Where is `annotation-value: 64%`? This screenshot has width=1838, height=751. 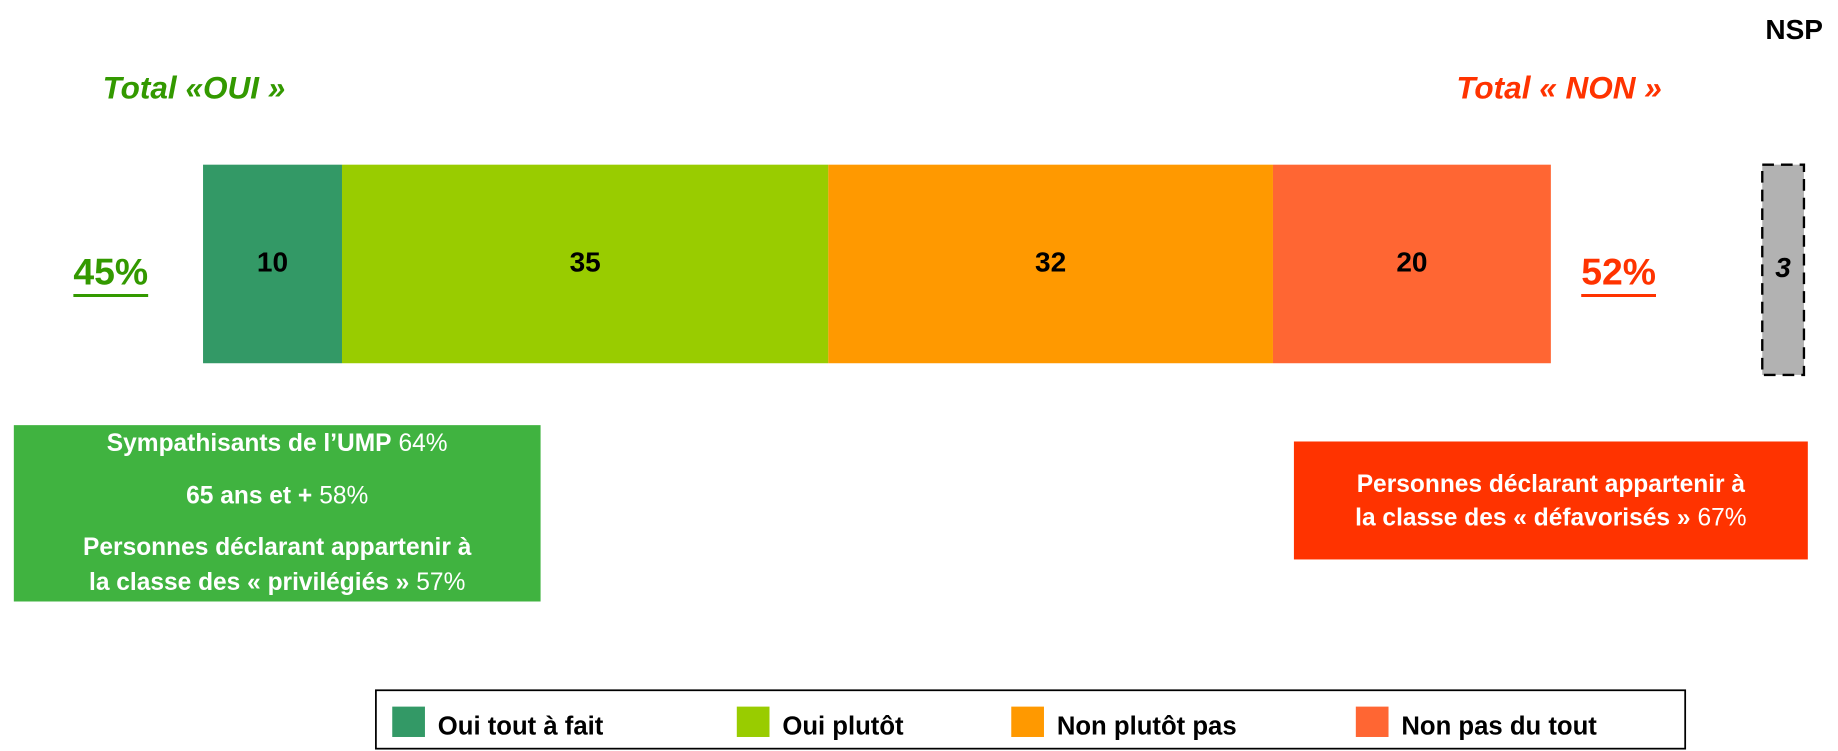
annotation-value: 64% is located at coordinates (423, 443).